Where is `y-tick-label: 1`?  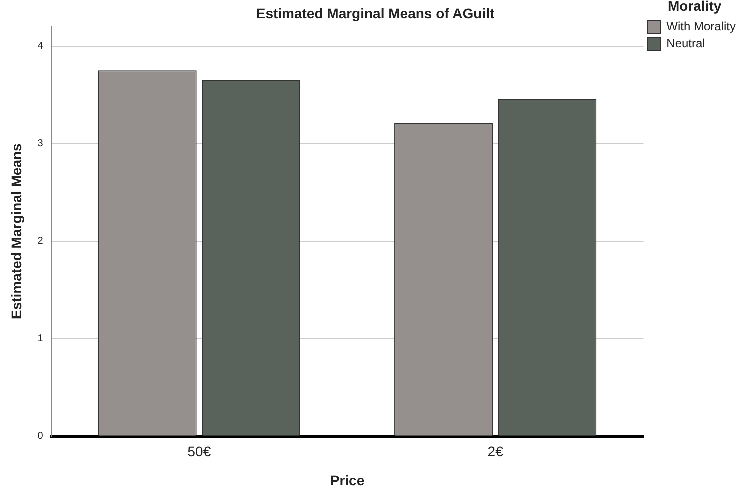
y-tick-label: 1 is located at coordinates (41, 339).